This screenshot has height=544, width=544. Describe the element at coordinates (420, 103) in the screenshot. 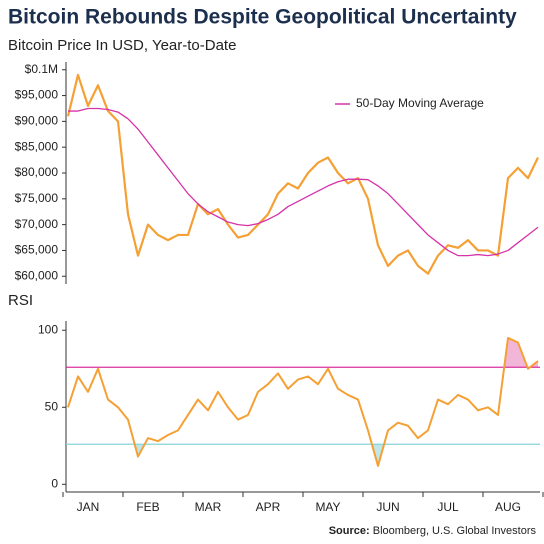

I see `legend-label: 50-Day Moving Average` at that location.